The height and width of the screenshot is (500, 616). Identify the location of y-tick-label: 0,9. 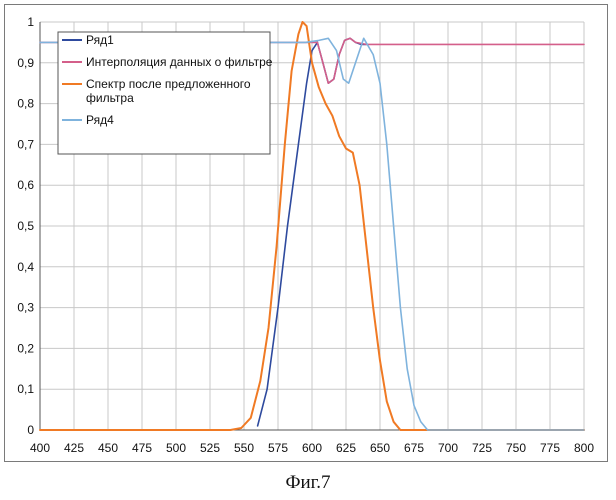
(25, 63).